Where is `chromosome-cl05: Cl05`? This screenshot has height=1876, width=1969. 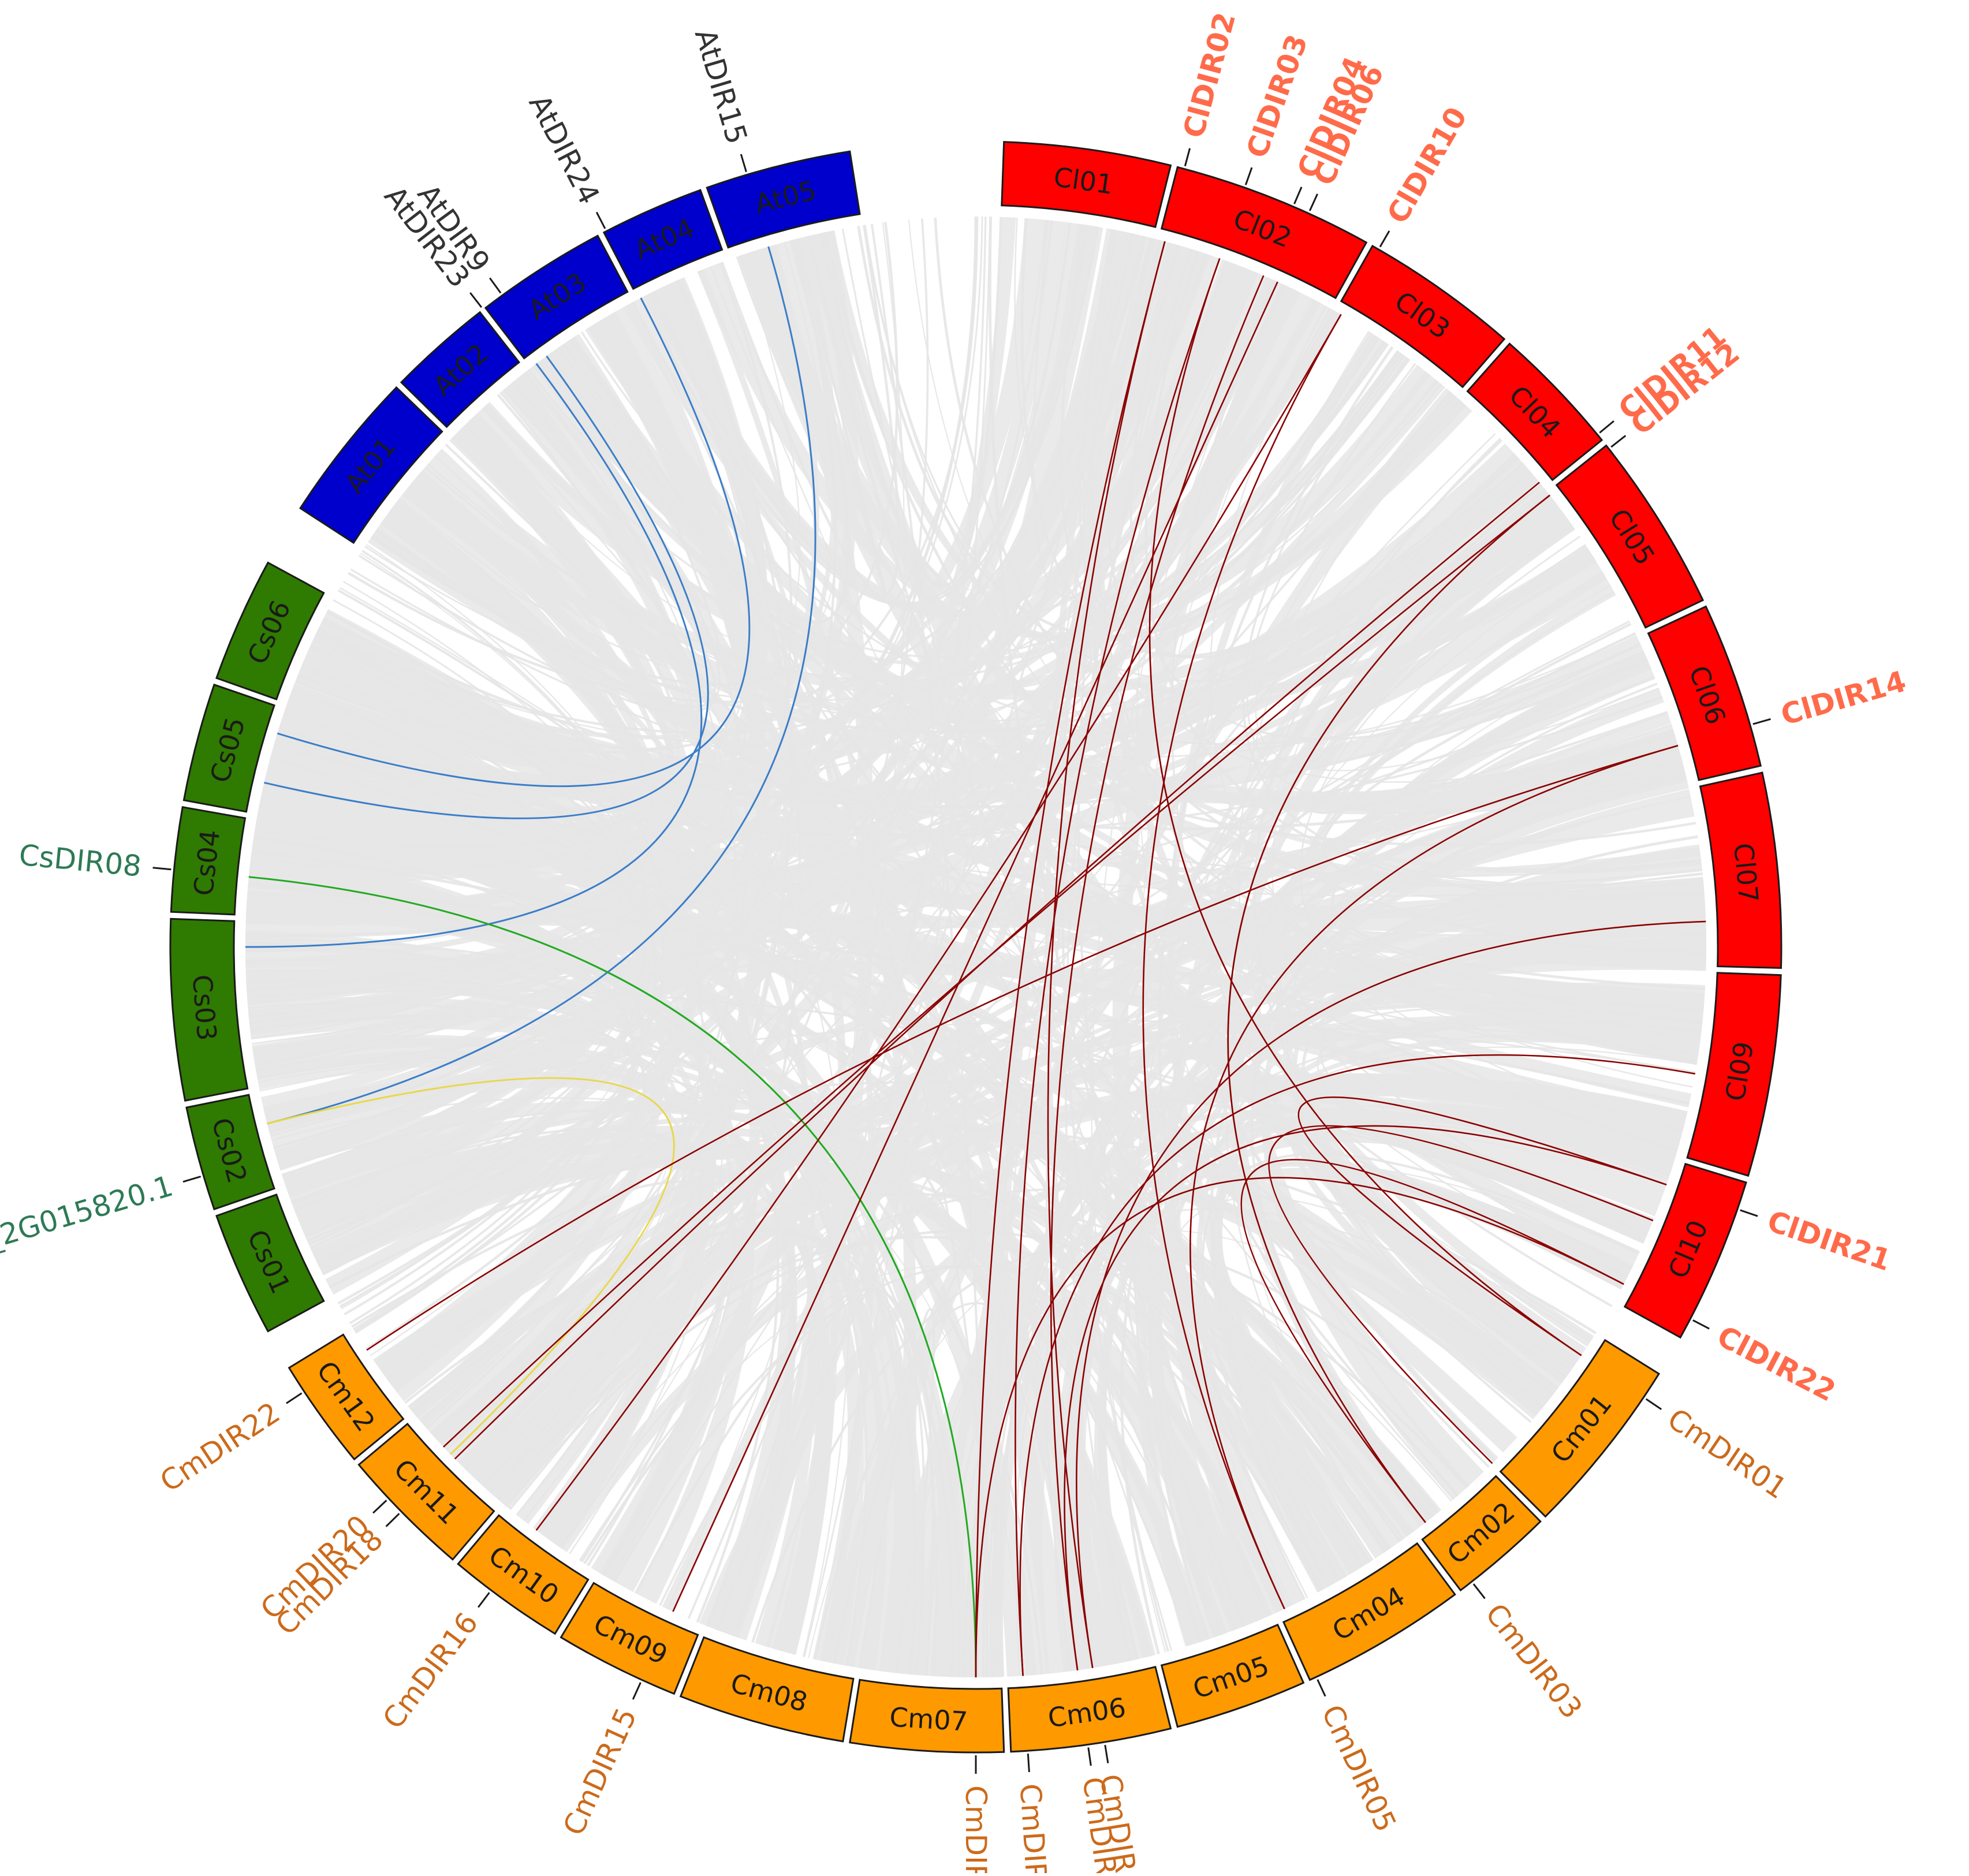 chromosome-cl05: Cl05 is located at coordinates (1630, 536).